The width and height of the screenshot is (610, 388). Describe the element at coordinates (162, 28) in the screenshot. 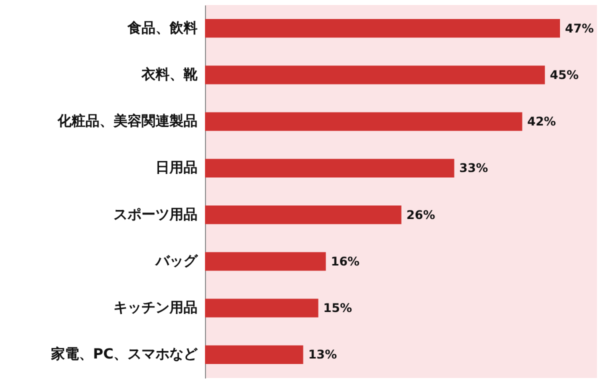

I see `y-tick-label: 食品、飲料` at that location.